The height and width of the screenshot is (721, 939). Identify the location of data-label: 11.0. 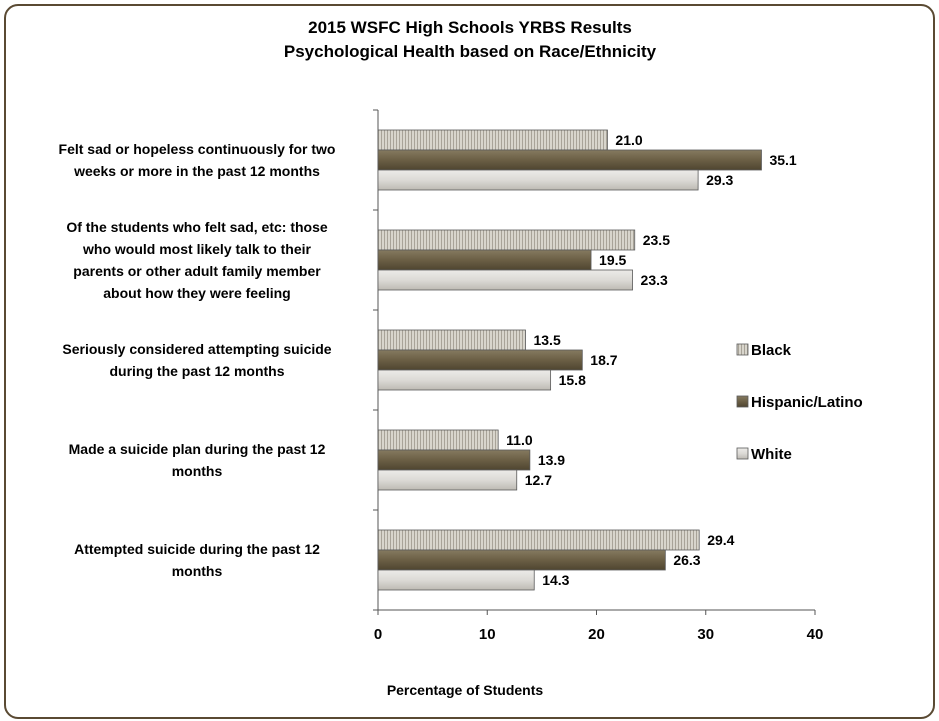
(519, 440).